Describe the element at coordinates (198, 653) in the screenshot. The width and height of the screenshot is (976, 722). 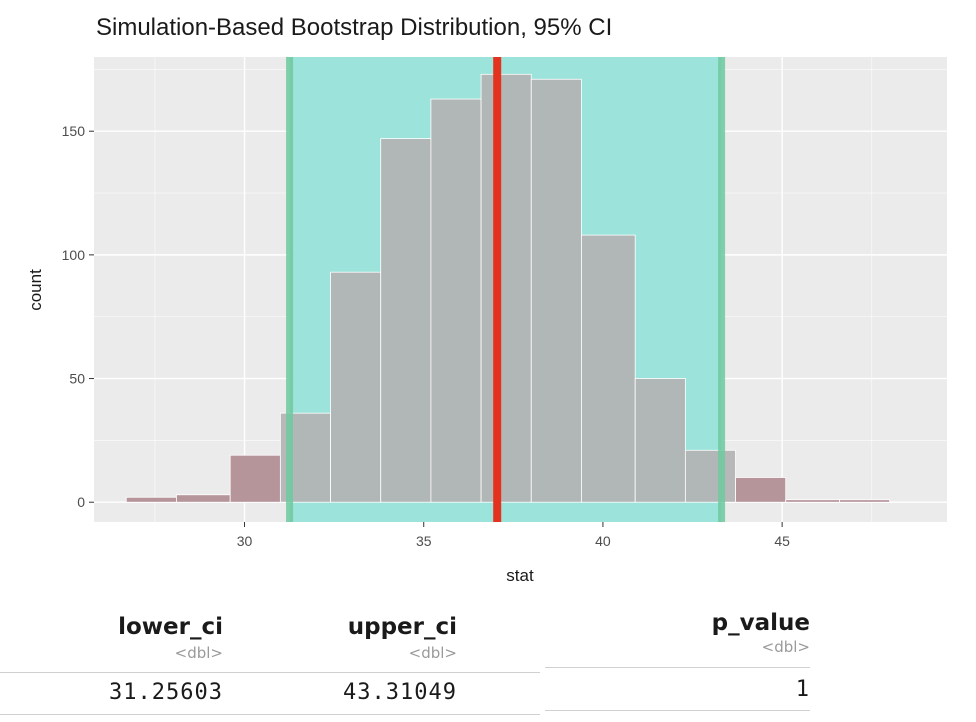
I see `column-type-lower-ci: <dbl>` at that location.